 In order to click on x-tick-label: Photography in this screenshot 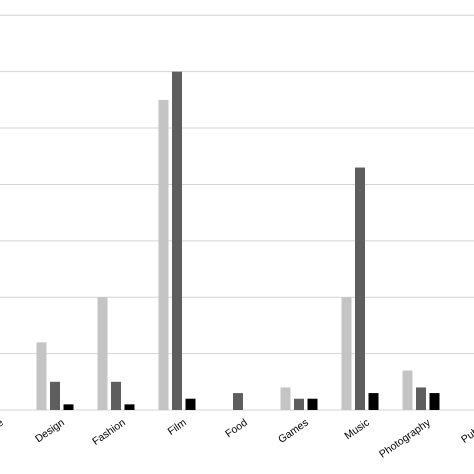, I will do `click(405, 438)`.